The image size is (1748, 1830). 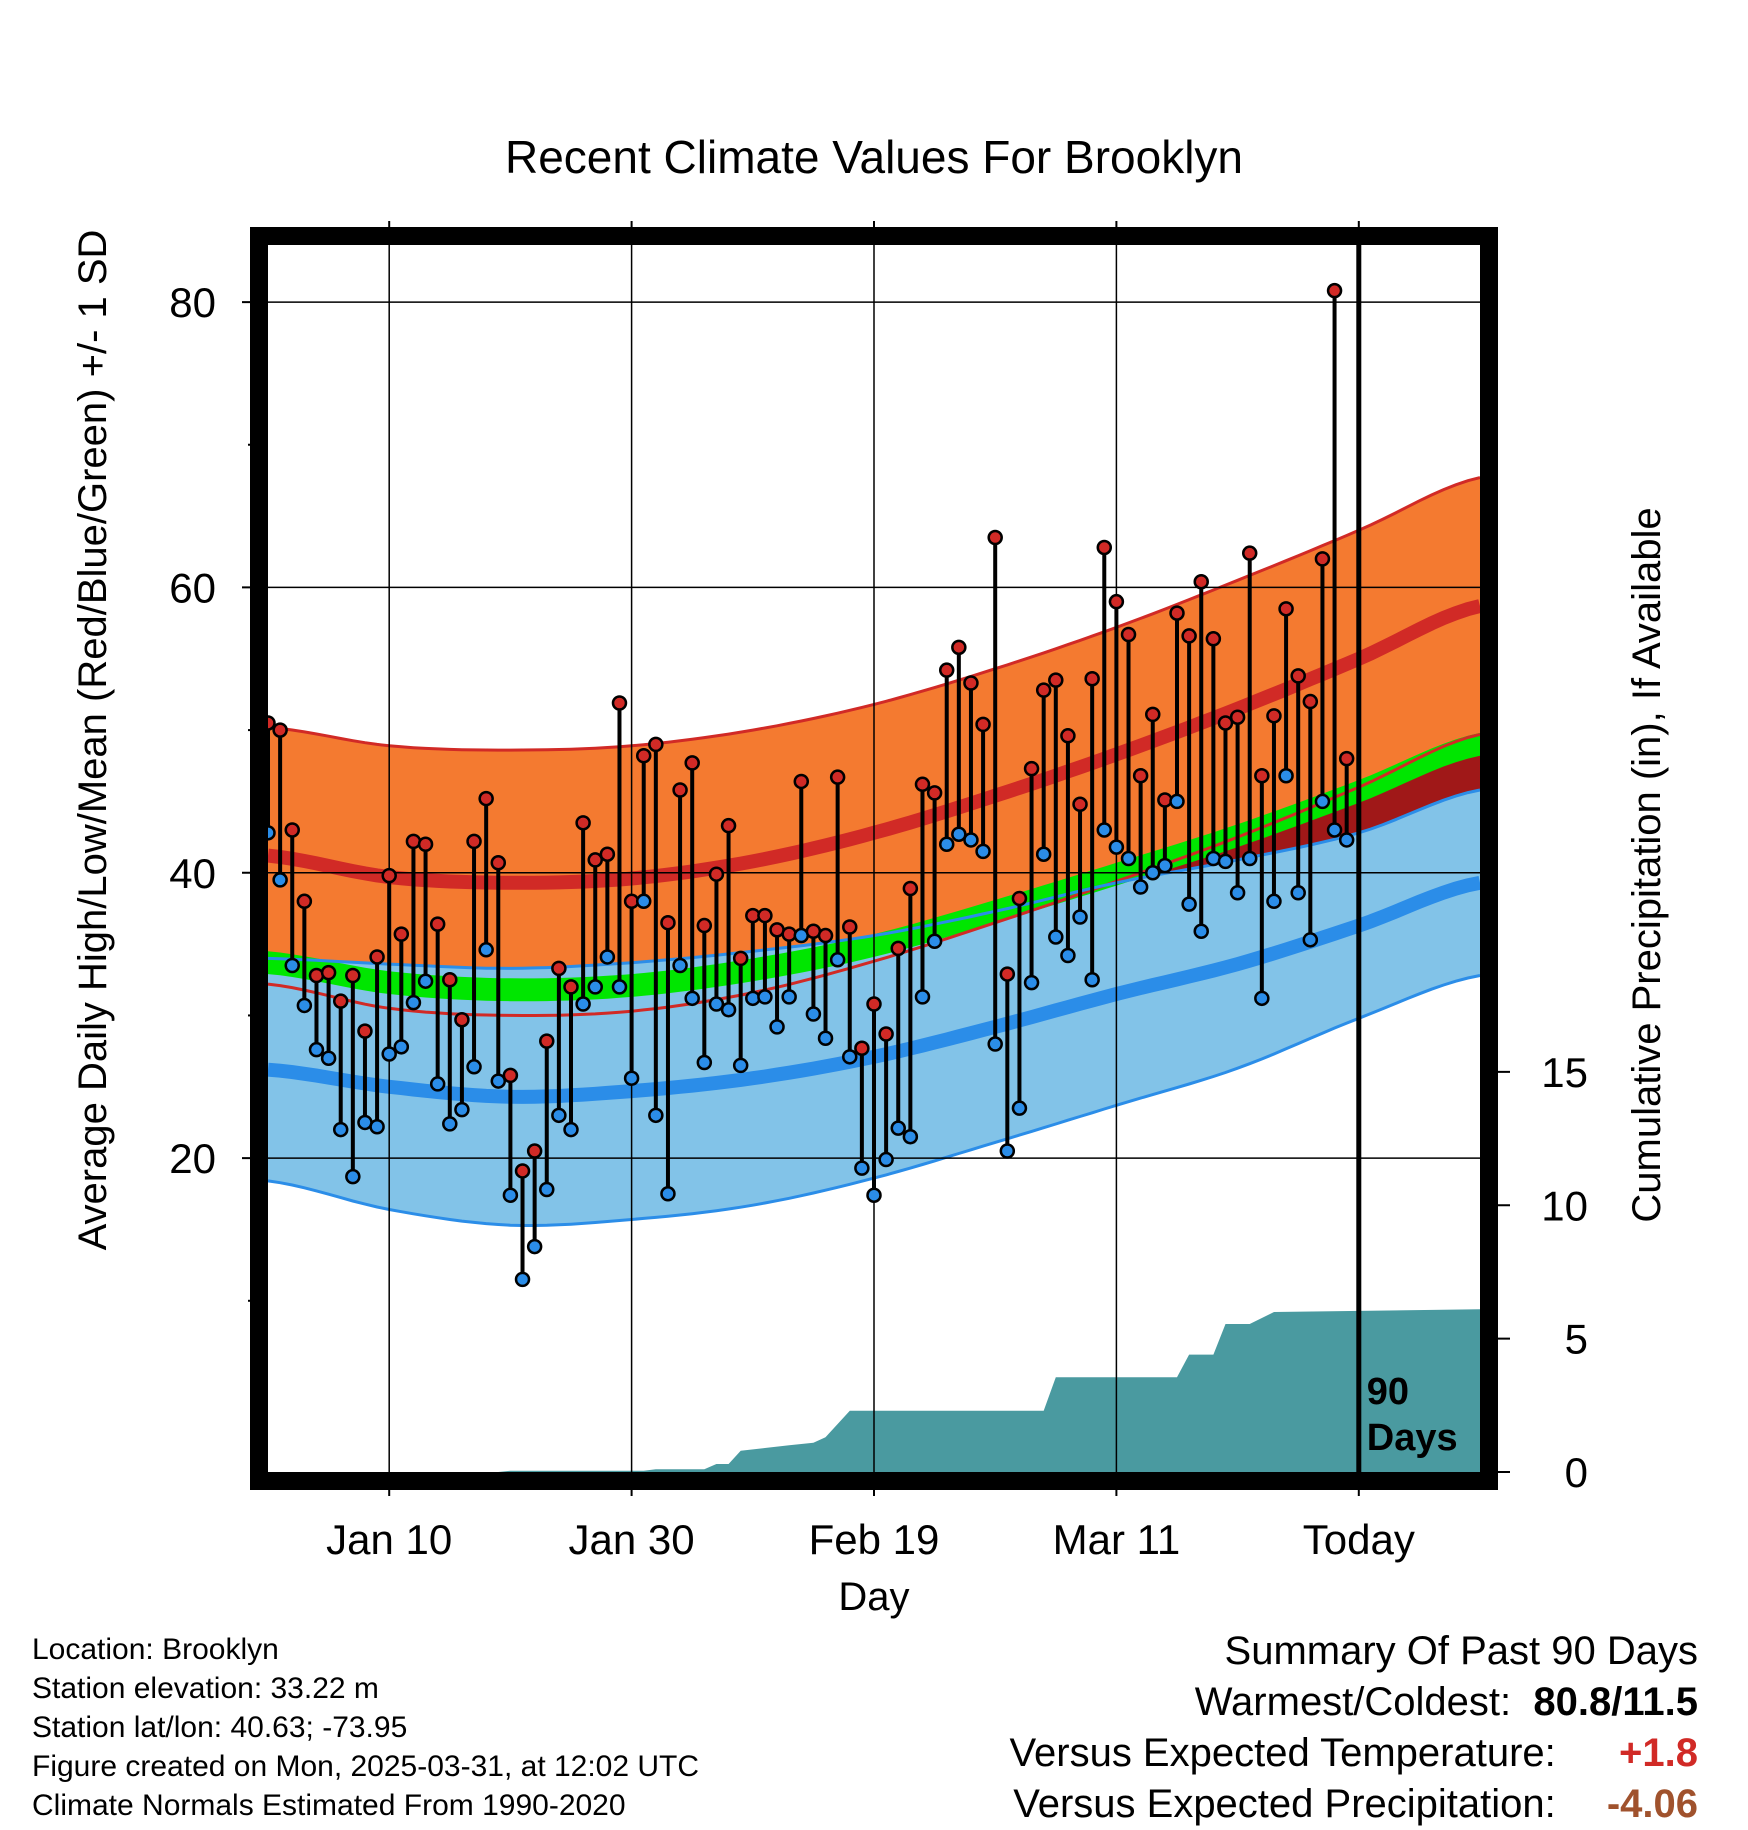 I want to click on y-tick-label: 60, so click(x=192, y=587).